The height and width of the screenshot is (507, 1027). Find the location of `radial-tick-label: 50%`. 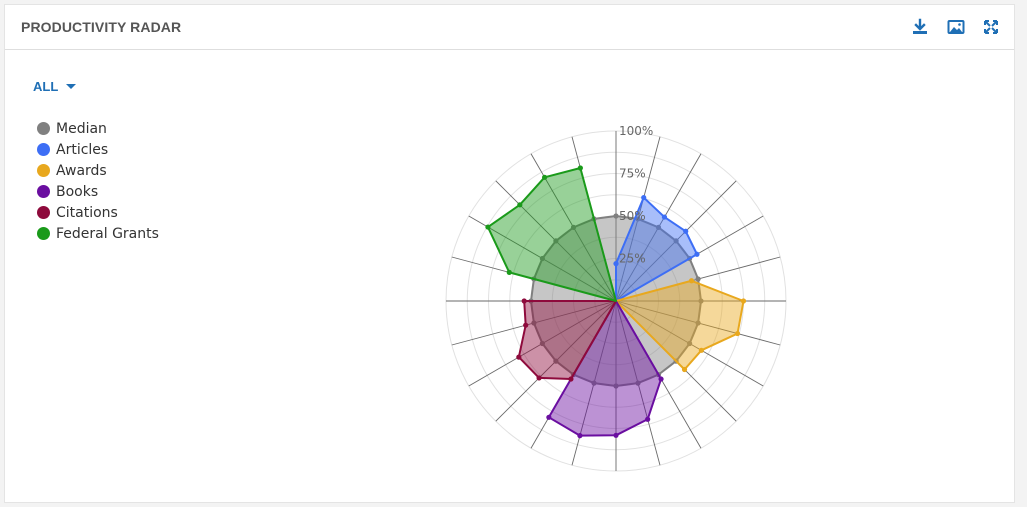

radial-tick-label: 50% is located at coordinates (632, 216).